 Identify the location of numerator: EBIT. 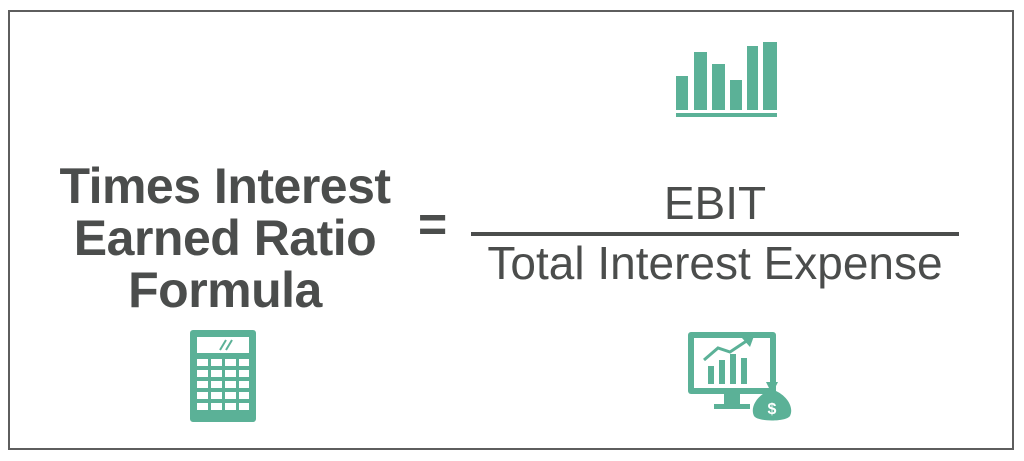
(715, 203).